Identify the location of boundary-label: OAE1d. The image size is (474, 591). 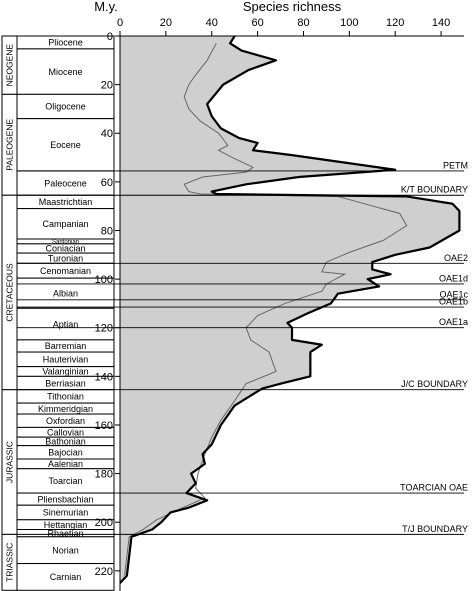
(453, 278).